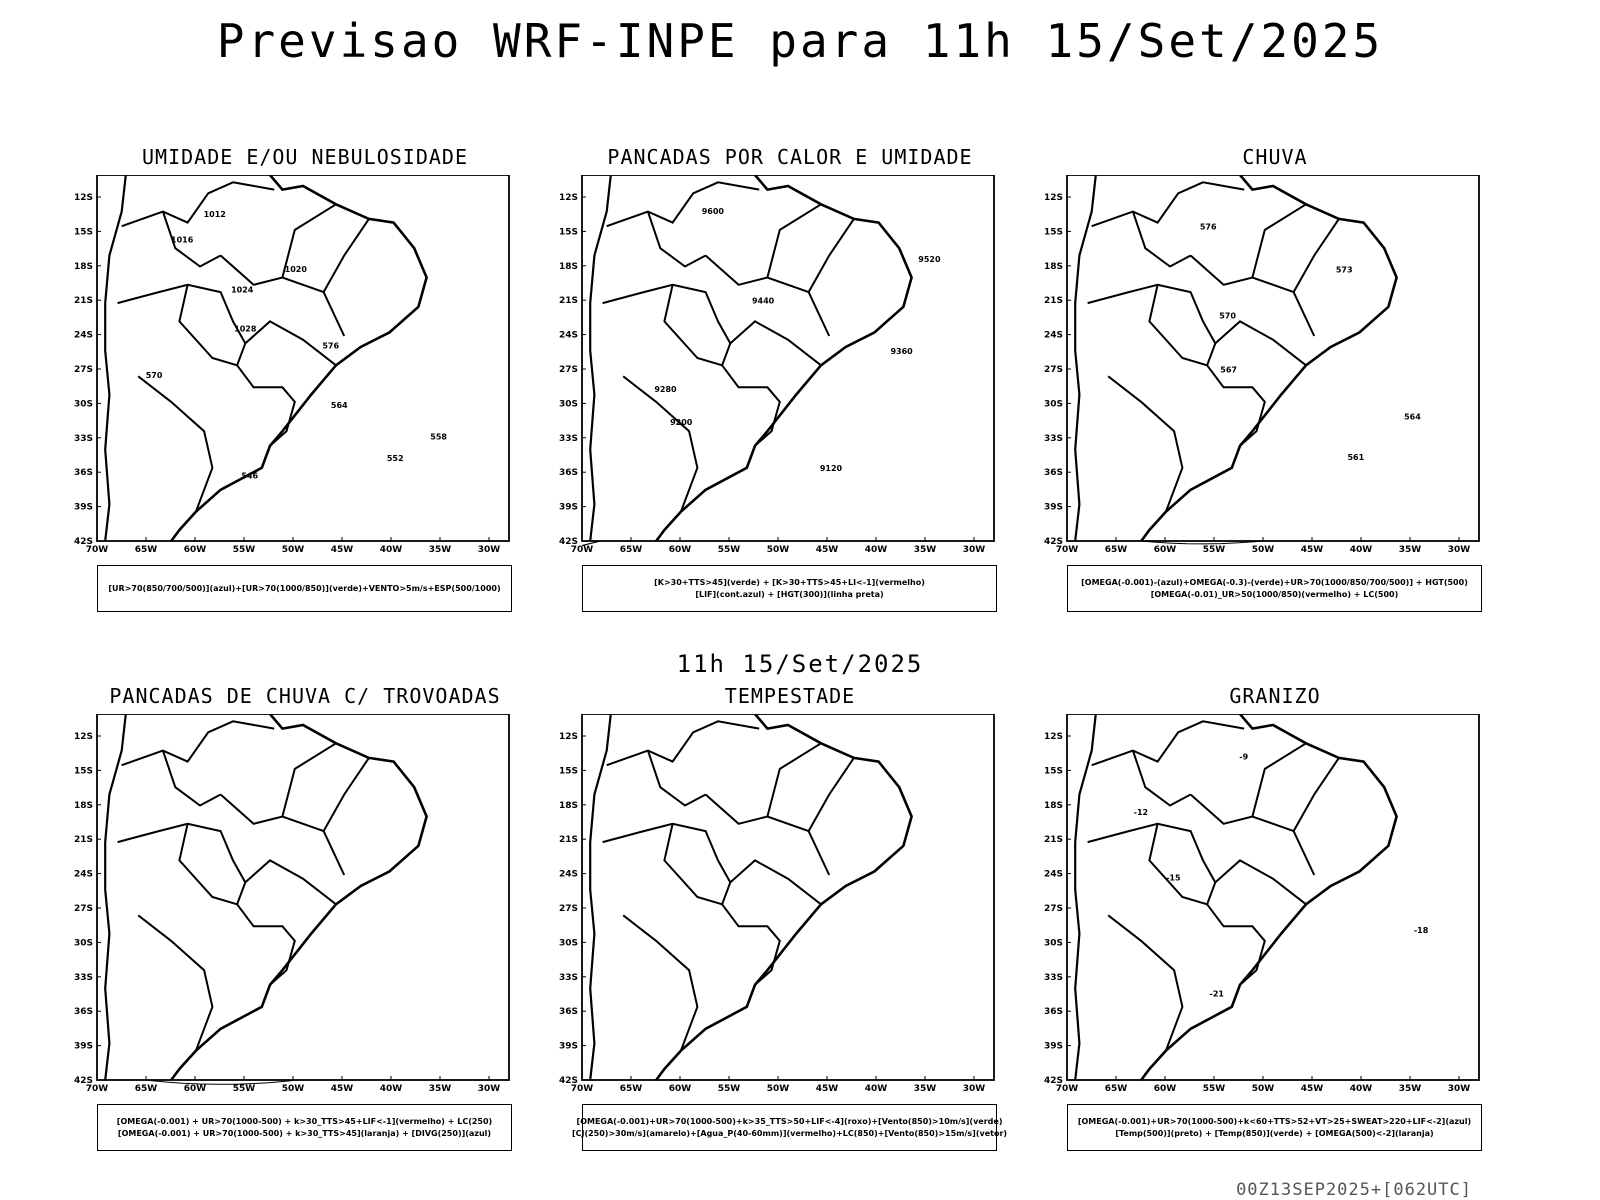 The height and width of the screenshot is (1200, 1600). Describe the element at coordinates (249, 475) in the screenshot. I see `contour-label: 546` at that location.